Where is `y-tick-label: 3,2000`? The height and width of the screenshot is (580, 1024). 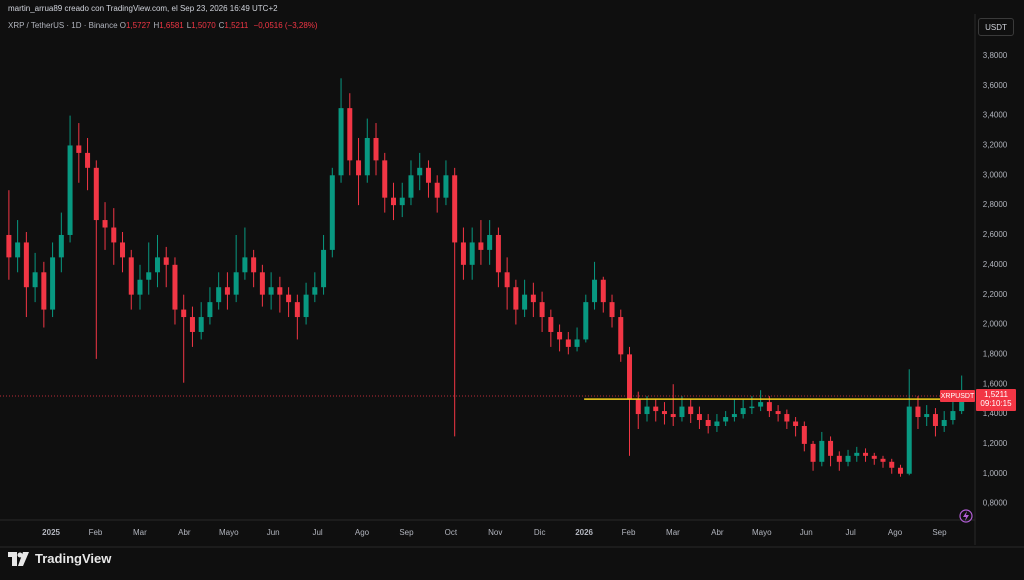 y-tick-label: 3,2000 is located at coordinates (995, 145).